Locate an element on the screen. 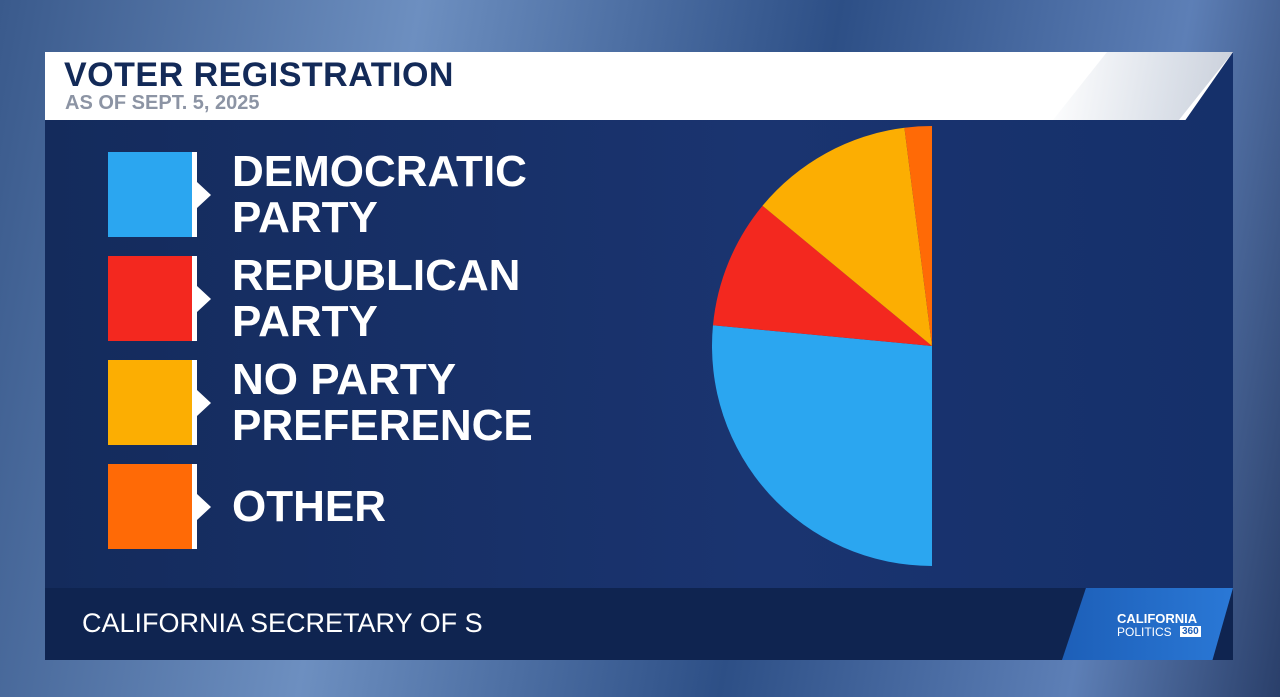  logo-text: POLITICS is located at coordinates (1144, 632).